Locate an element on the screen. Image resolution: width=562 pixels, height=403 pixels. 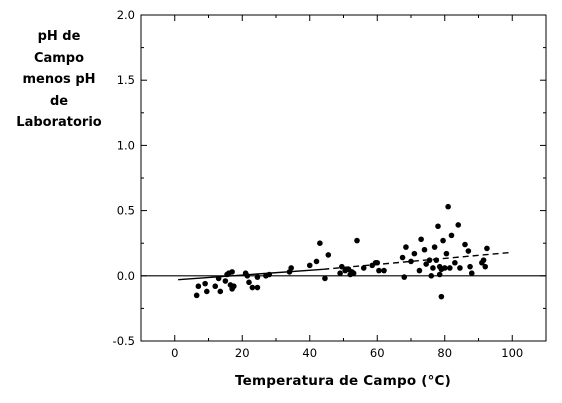
x-tick-label: 60 is located at coordinates (377, 353).